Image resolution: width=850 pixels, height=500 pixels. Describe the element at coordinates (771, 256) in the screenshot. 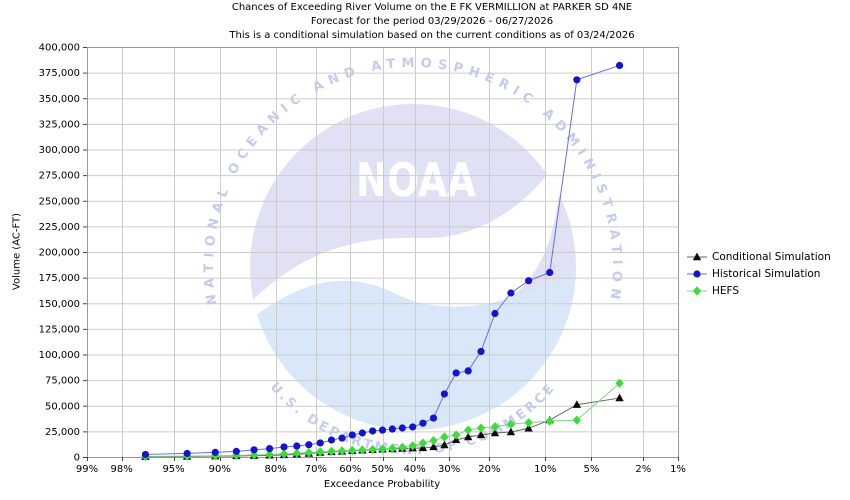

I see `legend-label: Conditional Simulation` at that location.